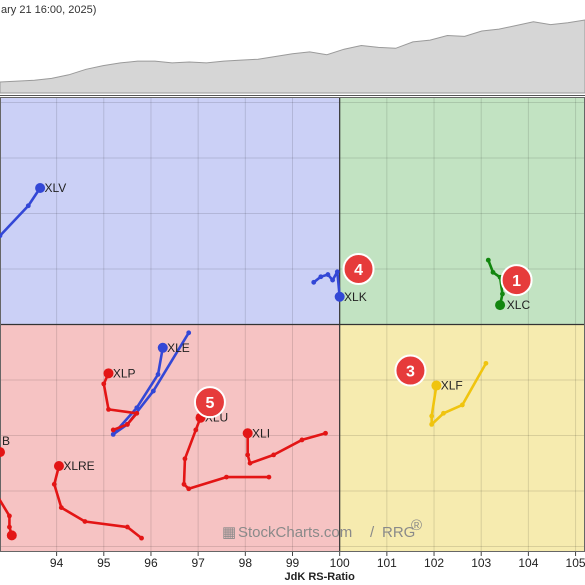 This screenshot has height=585, width=585. Describe the element at coordinates (178, 348) in the screenshot. I see `symbol-label-xle: XLE` at that location.